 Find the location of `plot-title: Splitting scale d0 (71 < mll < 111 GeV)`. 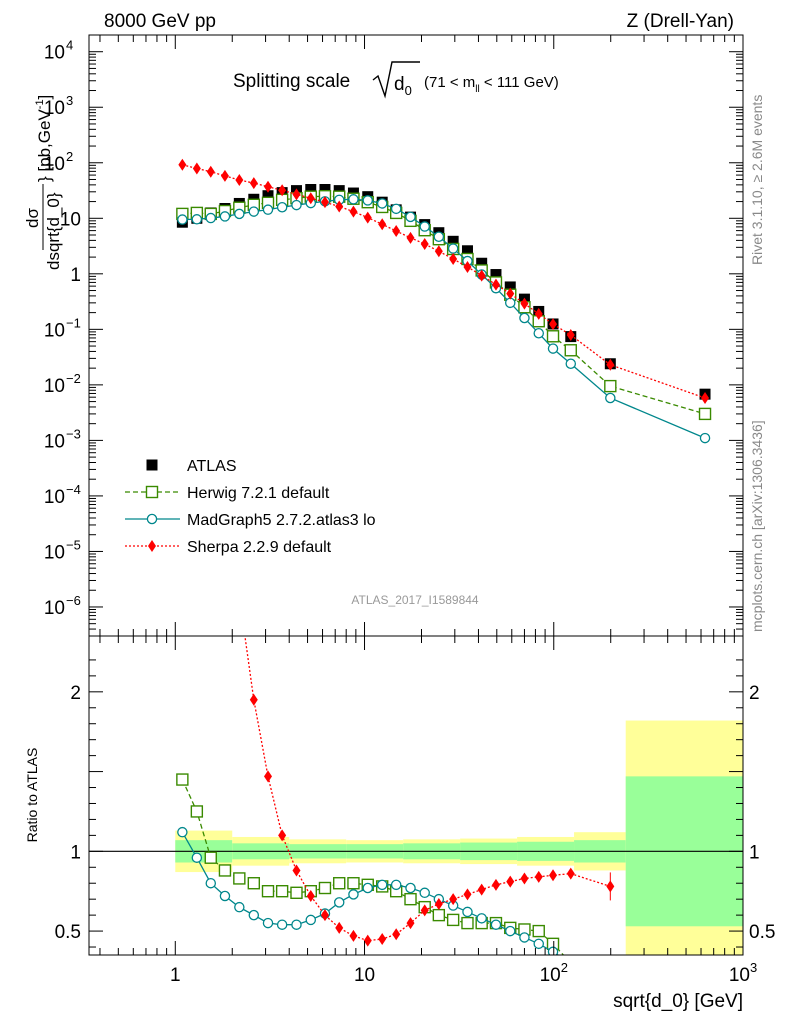

plot-title: Splitting scale d0 (71 < mll < 111 GeV) is located at coordinates (396, 80).